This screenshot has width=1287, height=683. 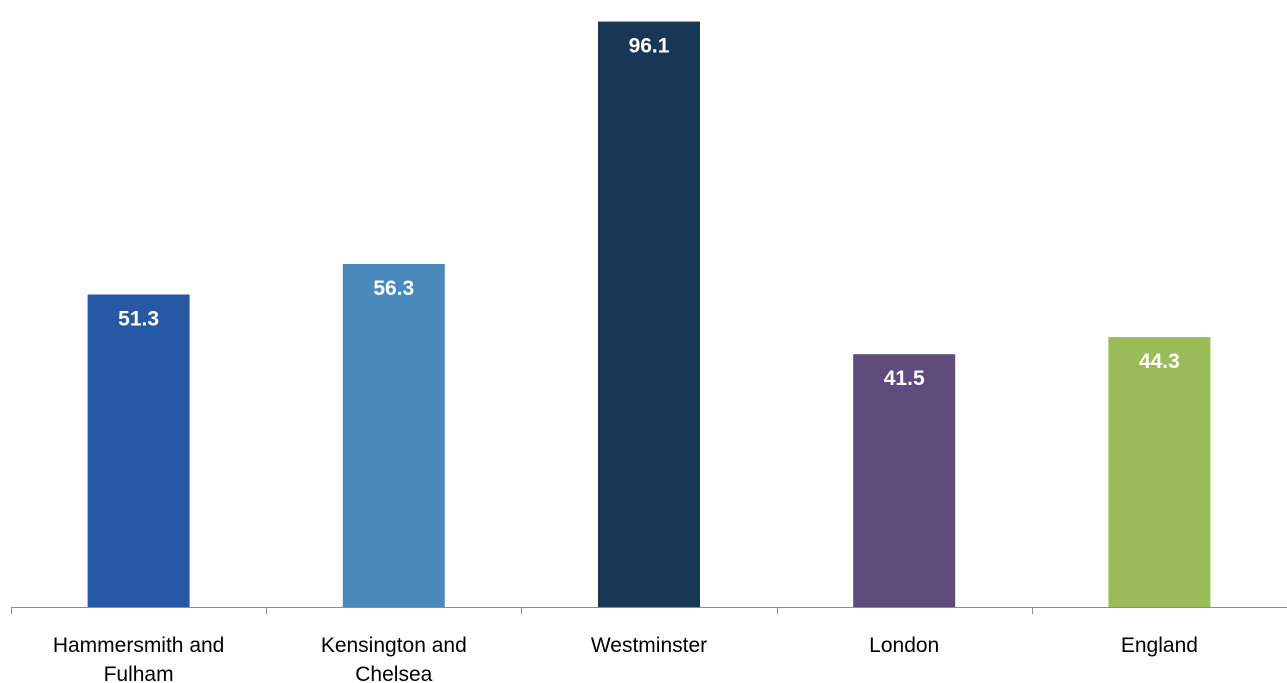 I want to click on data-label-0: 51.3, so click(x=138, y=318).